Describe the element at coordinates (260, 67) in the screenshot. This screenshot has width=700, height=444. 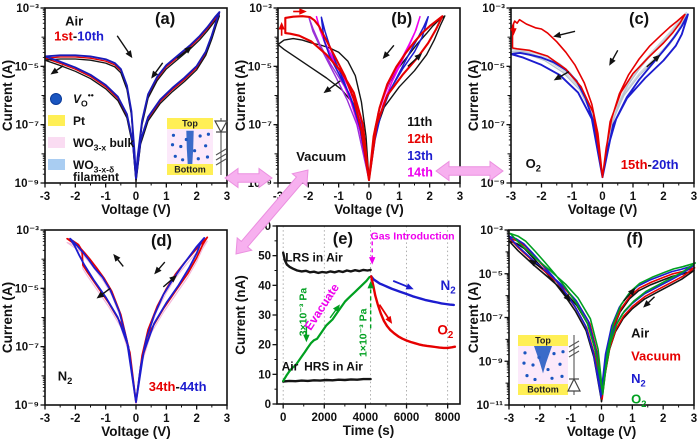
I see `y-tick-label: 10⁻⁵` at that location.